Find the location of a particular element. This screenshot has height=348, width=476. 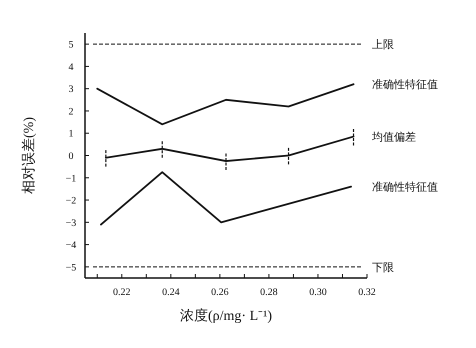

y-tick-label: −5 is located at coordinates (71, 268).